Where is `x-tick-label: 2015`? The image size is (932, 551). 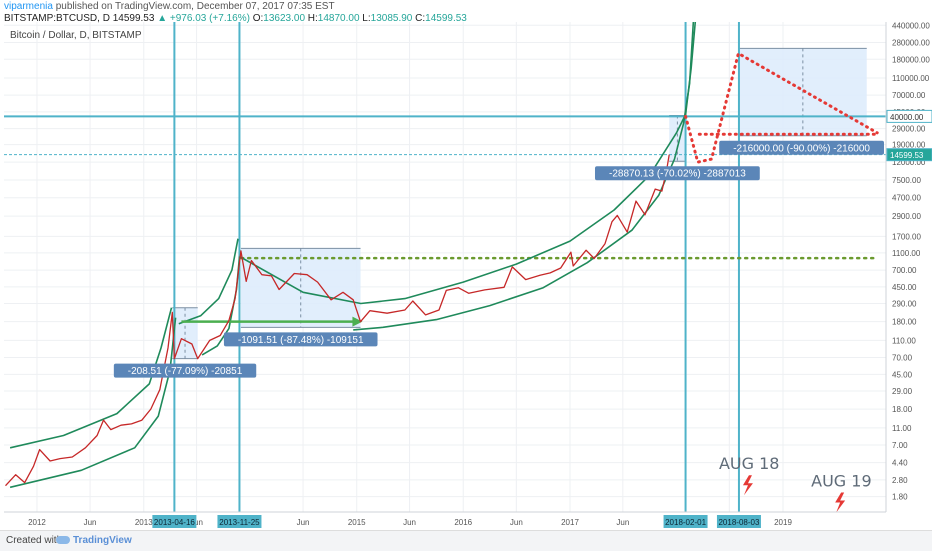
x-tick-label: 2015 is located at coordinates (357, 522).